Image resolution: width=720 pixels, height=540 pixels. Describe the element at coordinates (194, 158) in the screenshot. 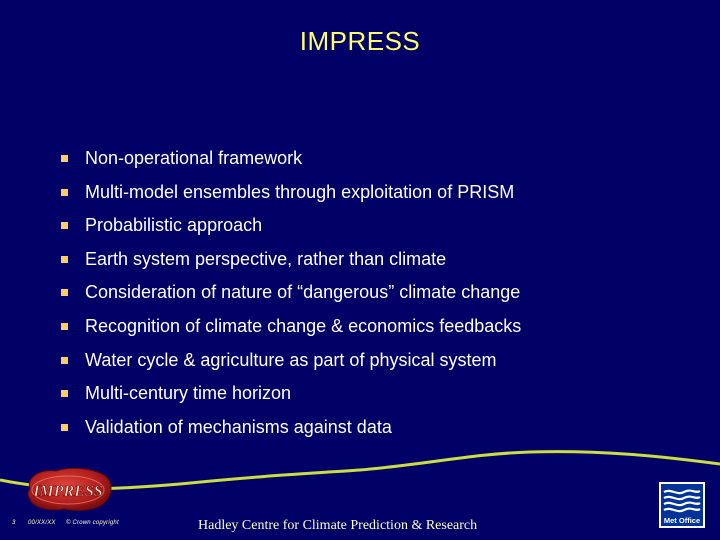

I see `bullet-text: Non-operational framework` at that location.